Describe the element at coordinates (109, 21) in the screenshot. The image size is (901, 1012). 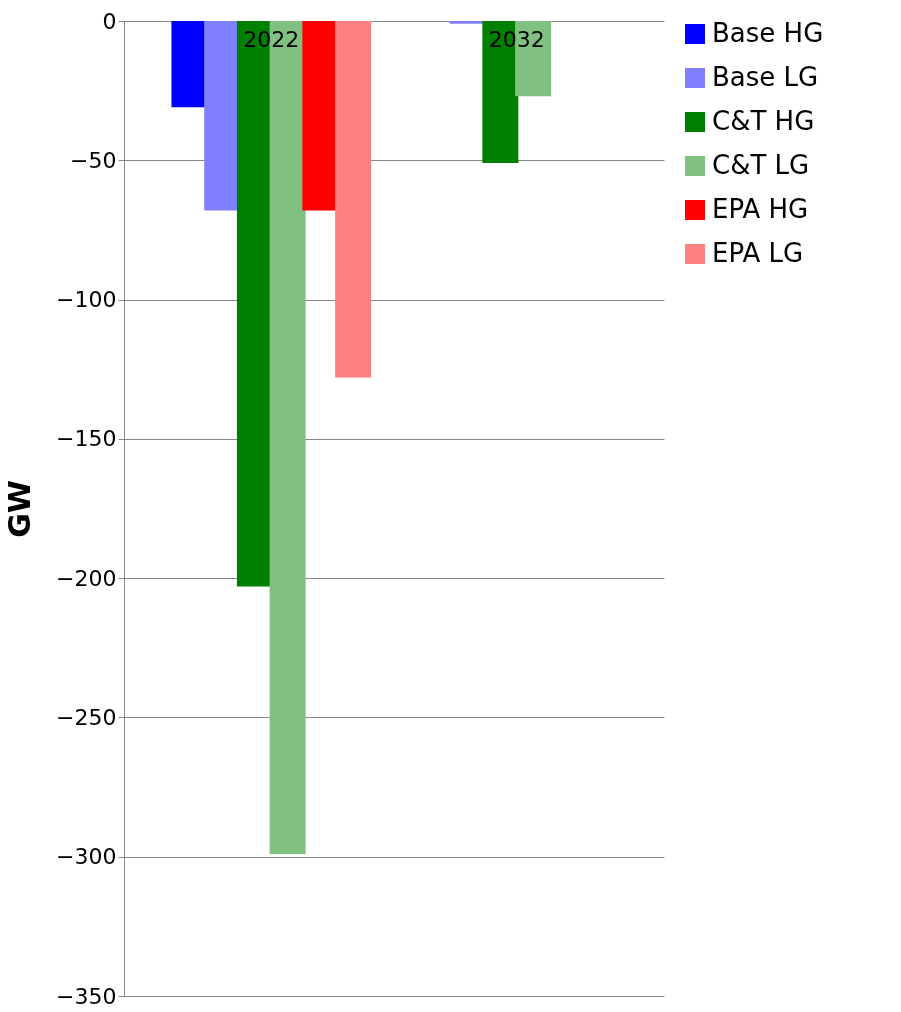
I see `y-tick-label: 0` at that location.